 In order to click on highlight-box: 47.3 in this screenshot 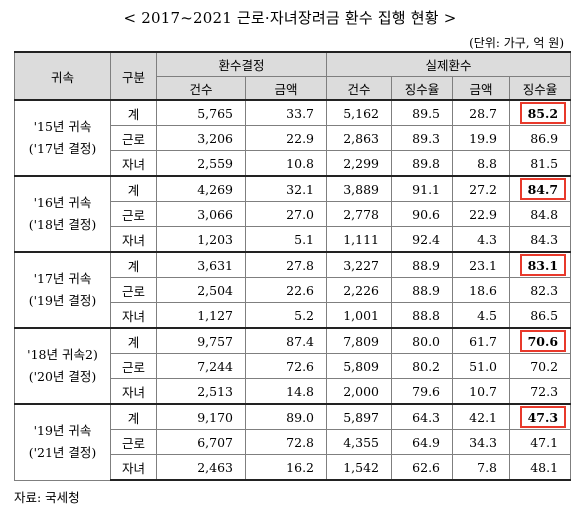, I will do `click(543, 417)`.